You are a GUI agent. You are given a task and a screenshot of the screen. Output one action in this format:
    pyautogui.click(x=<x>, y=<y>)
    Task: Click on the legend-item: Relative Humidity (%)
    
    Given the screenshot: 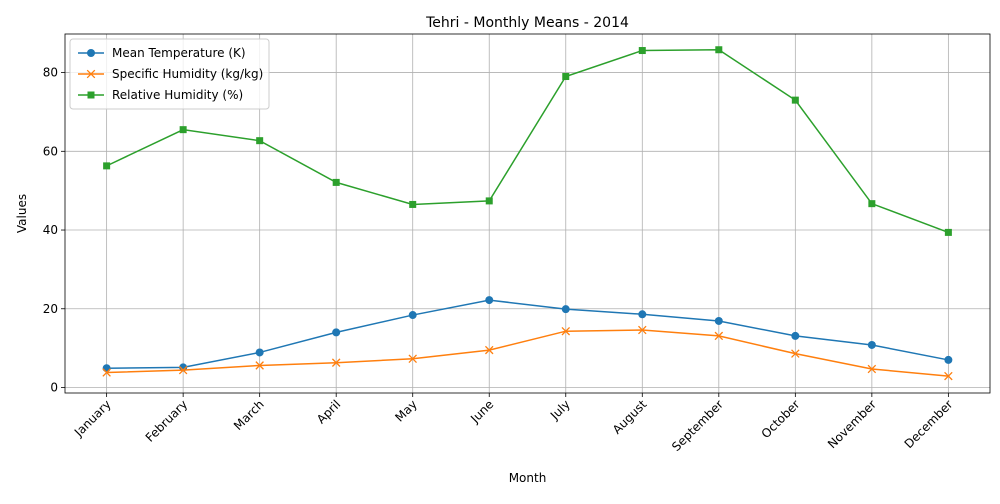 What is the action you would take?
    pyautogui.click(x=160, y=95)
    